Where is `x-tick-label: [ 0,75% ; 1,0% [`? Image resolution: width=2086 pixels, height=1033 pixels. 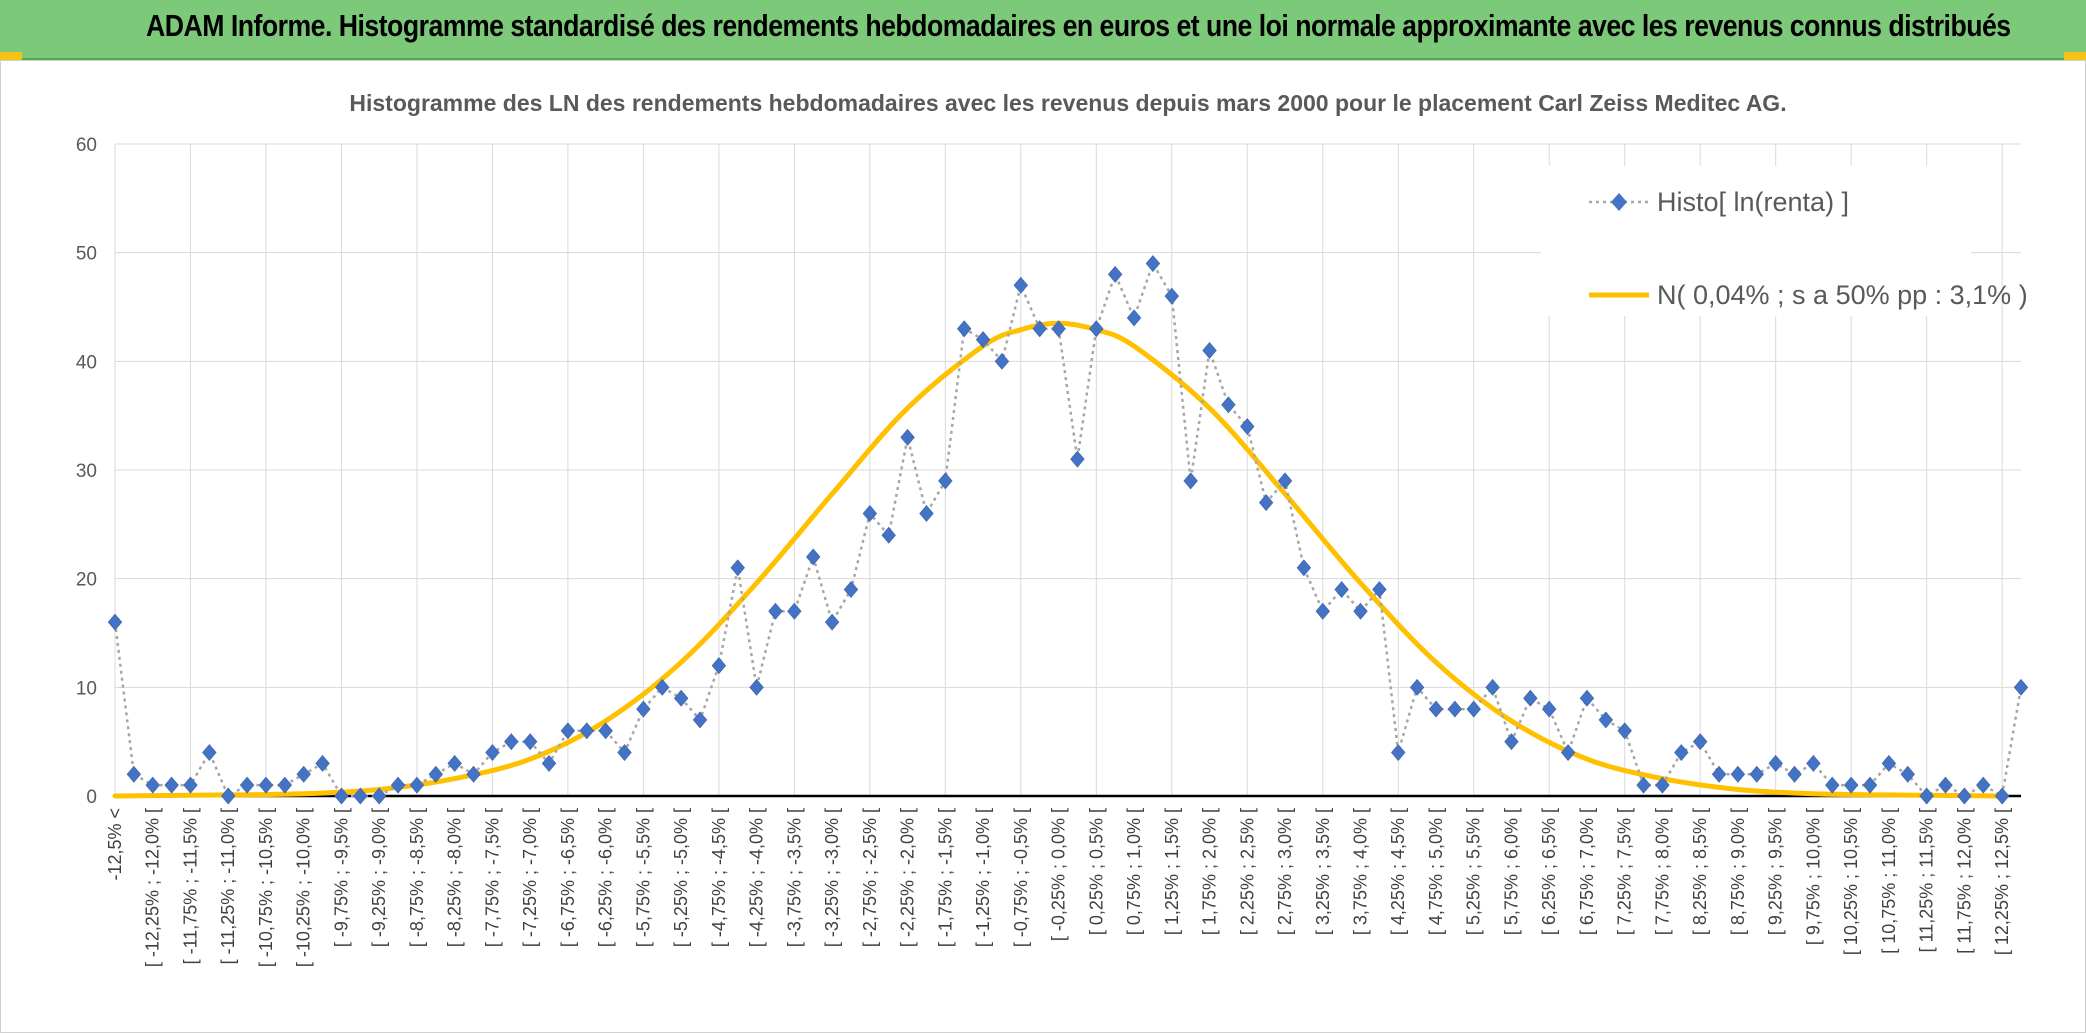 x-tick-label: [ 0,75% ; 1,0% [ is located at coordinates (1134, 871).